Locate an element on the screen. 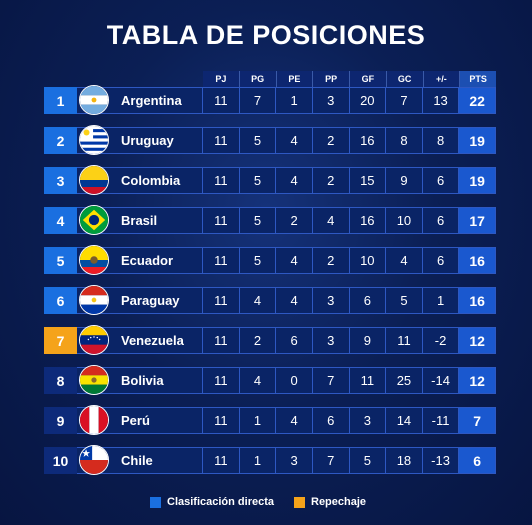 The image size is (532, 525). column-header-diff: +/- is located at coordinates (441, 79).